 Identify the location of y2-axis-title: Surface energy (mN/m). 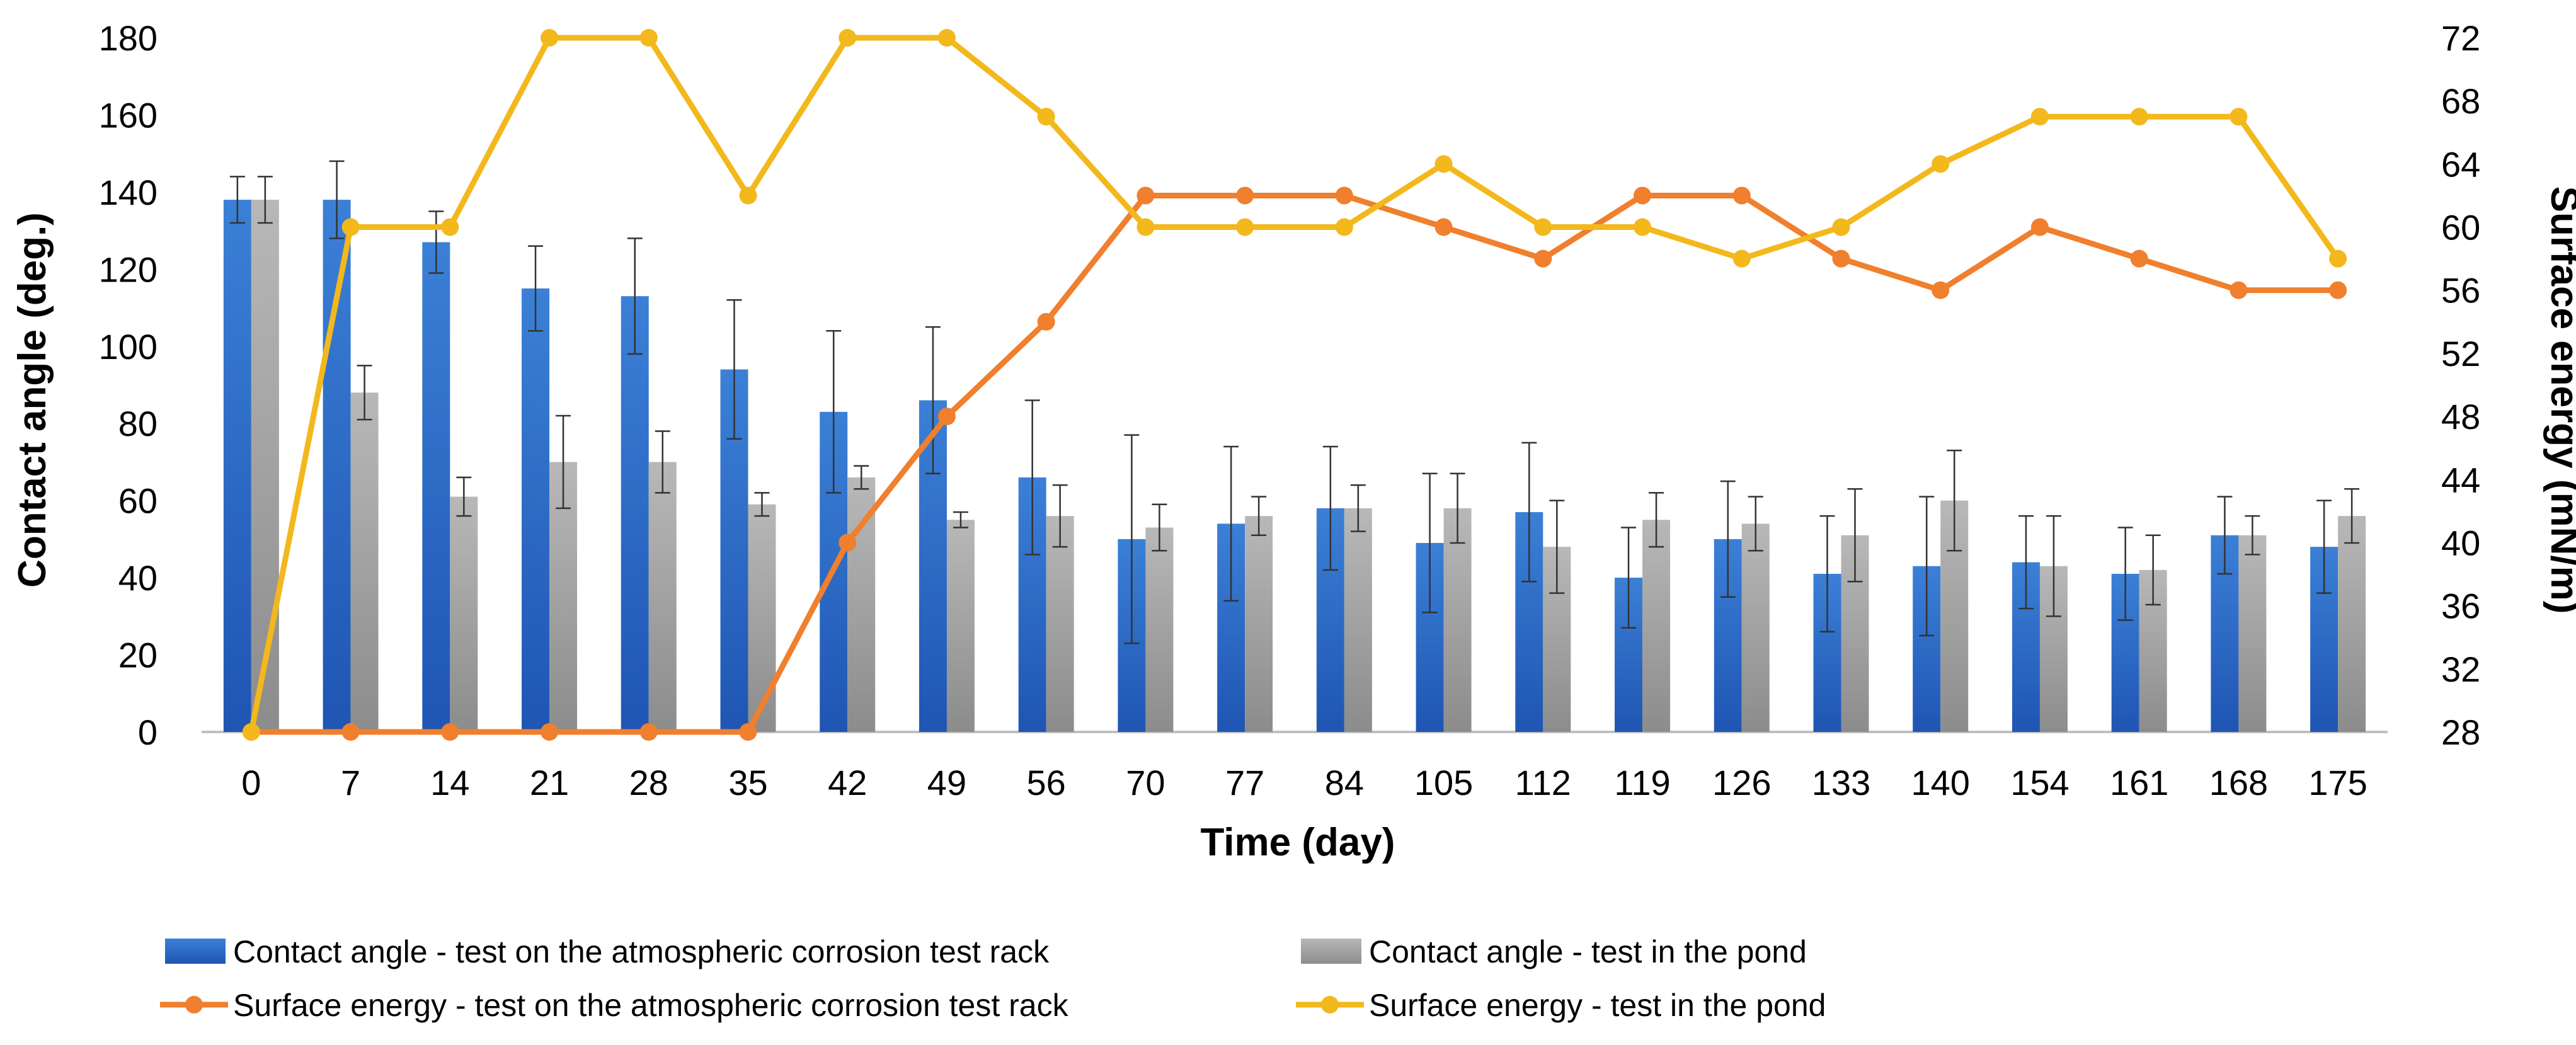
(2559, 400).